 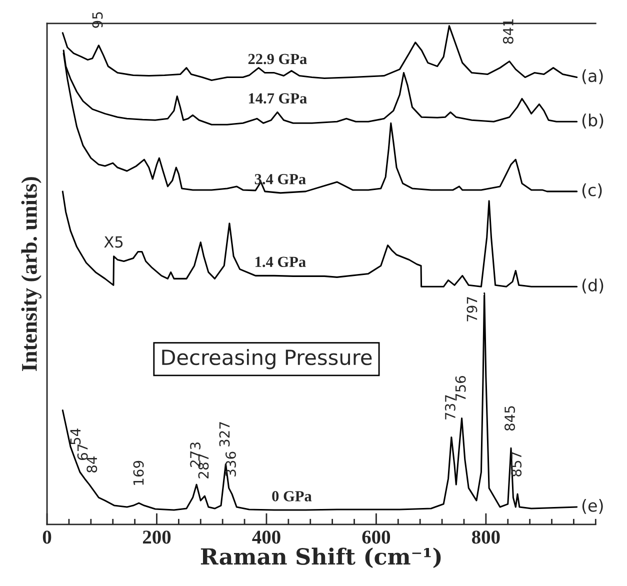 I want to click on series-label: (b), so click(x=593, y=121).